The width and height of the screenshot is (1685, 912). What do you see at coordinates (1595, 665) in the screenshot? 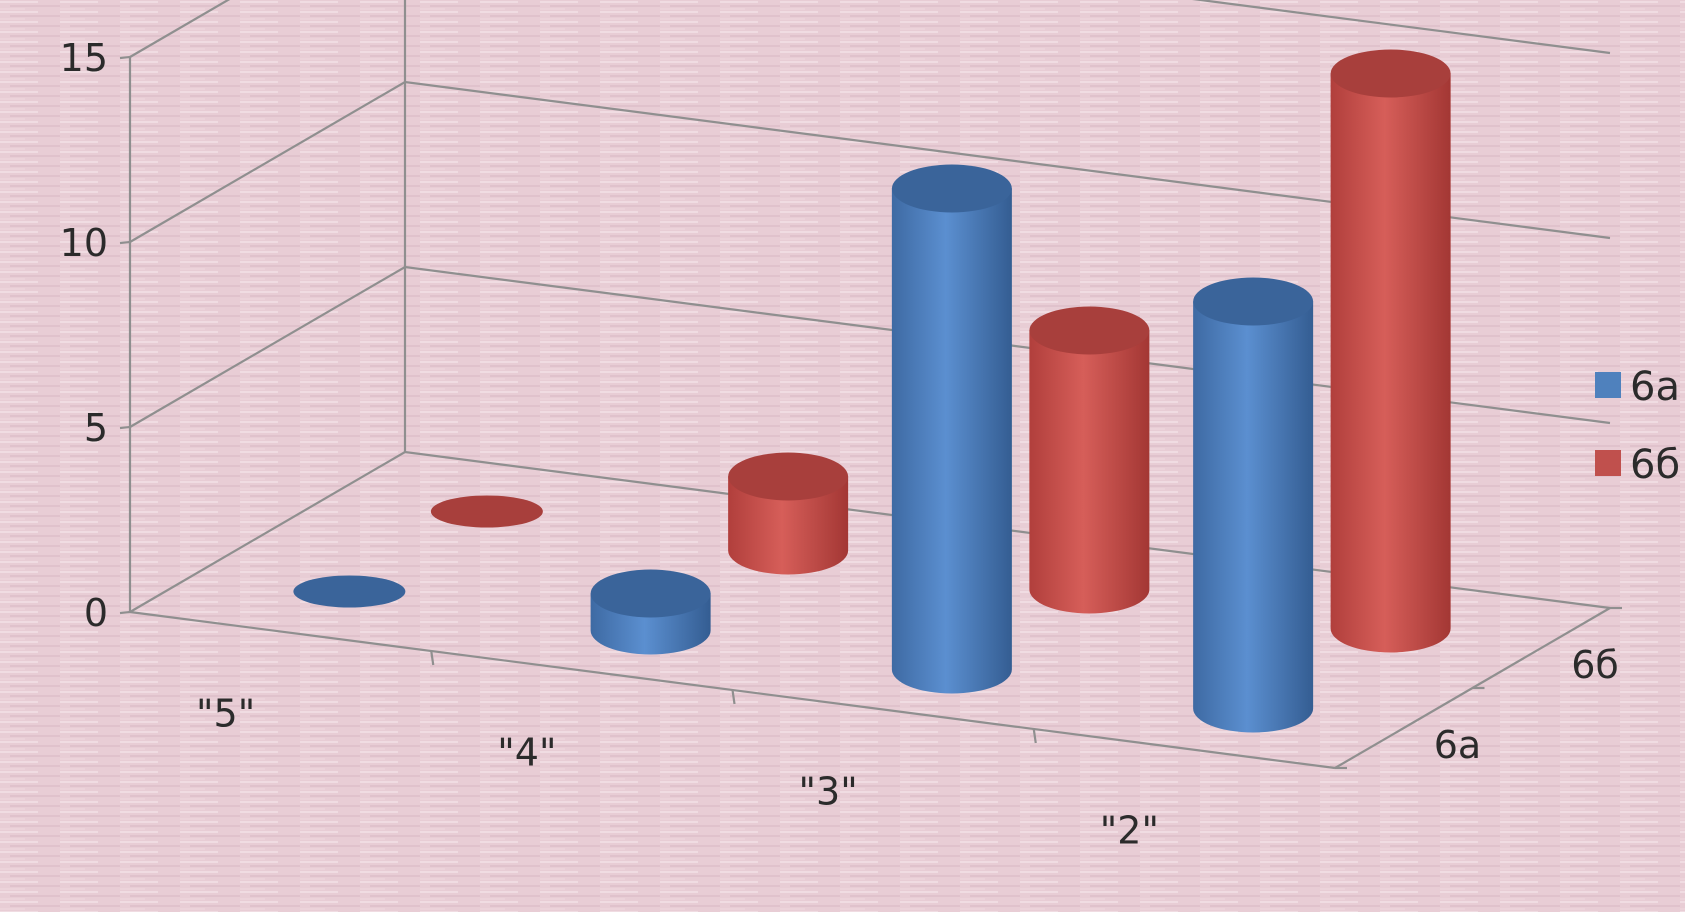
I see `depth-tick-label: 6б` at bounding box center [1595, 665].